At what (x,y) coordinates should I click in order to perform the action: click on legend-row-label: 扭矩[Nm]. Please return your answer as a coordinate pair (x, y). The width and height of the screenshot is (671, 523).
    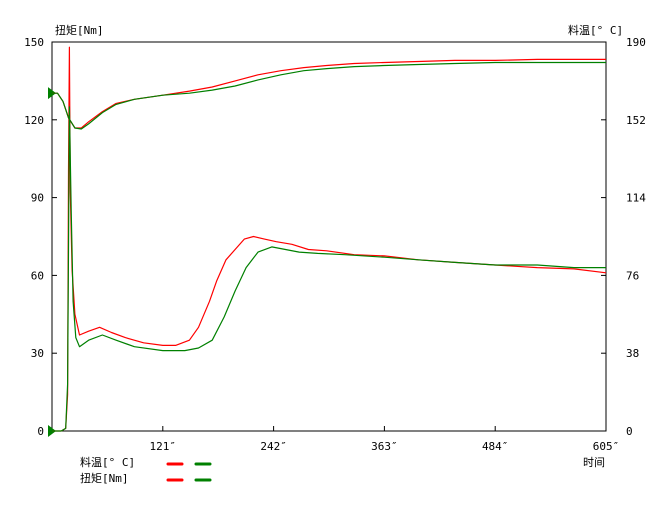
    Looking at the image, I should click on (104, 478).